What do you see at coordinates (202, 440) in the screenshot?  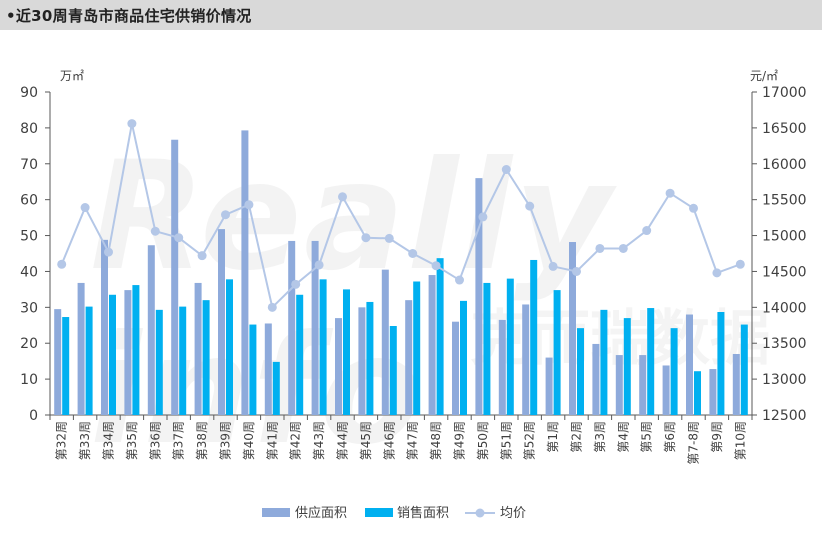 I see `x-tick-label: 第38周` at bounding box center [202, 440].